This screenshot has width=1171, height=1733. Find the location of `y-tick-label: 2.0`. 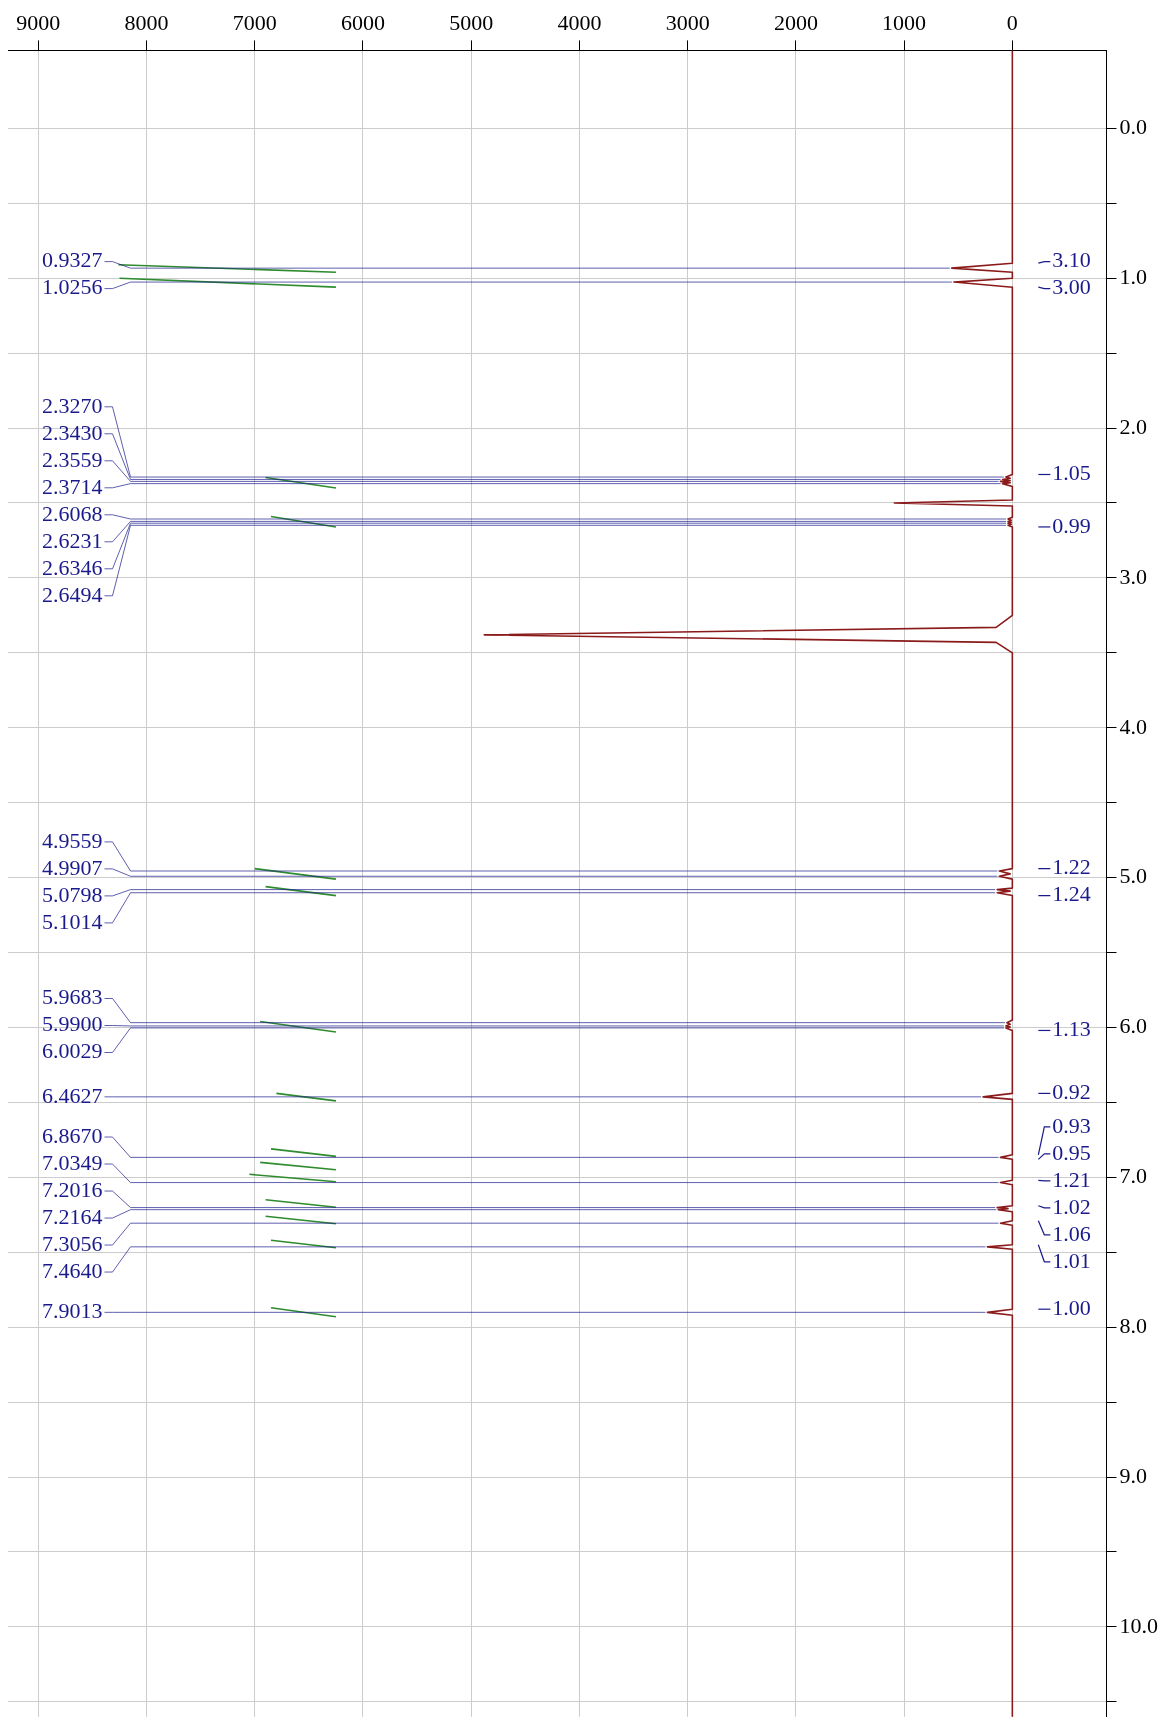

y-tick-label: 2.0 is located at coordinates (1133, 426).